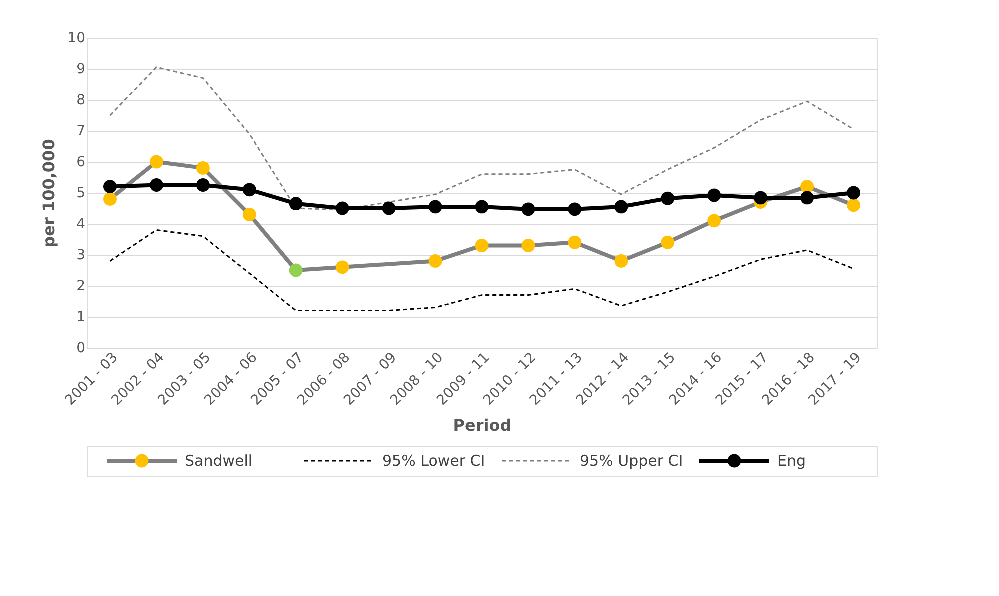 This screenshot has width=999, height=596. What do you see at coordinates (81, 132) in the screenshot?
I see `y-tick-label: 7` at bounding box center [81, 132].